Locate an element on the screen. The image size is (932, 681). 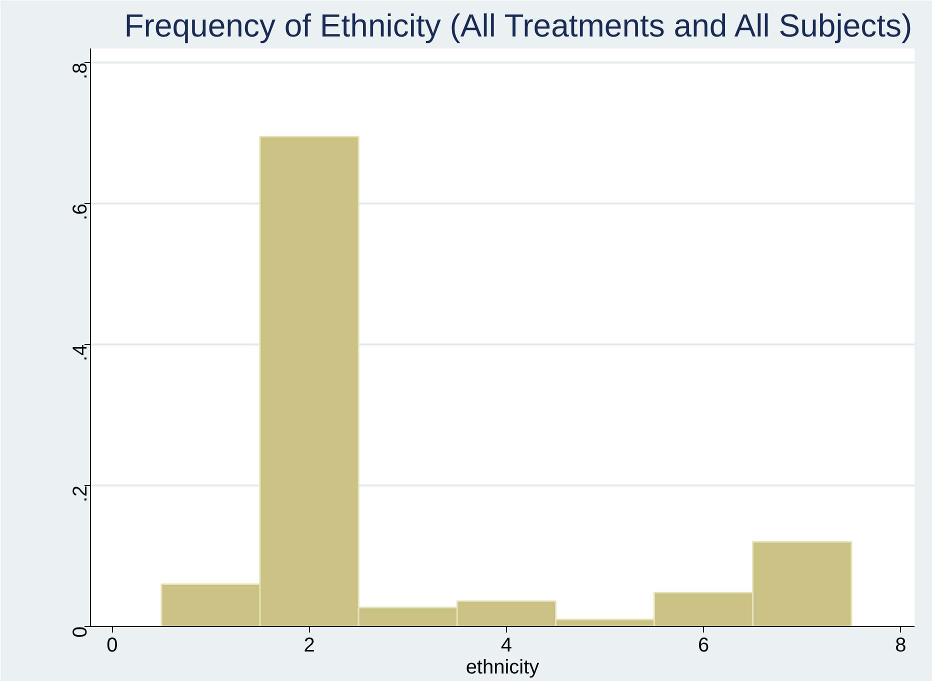
x-tick-label: 4 is located at coordinates (506, 645).